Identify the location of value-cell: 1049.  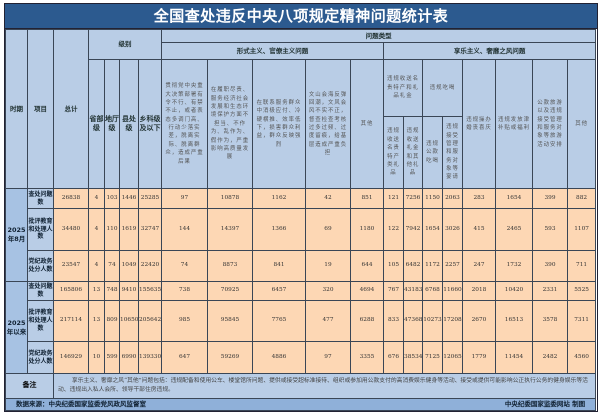
(129, 266).